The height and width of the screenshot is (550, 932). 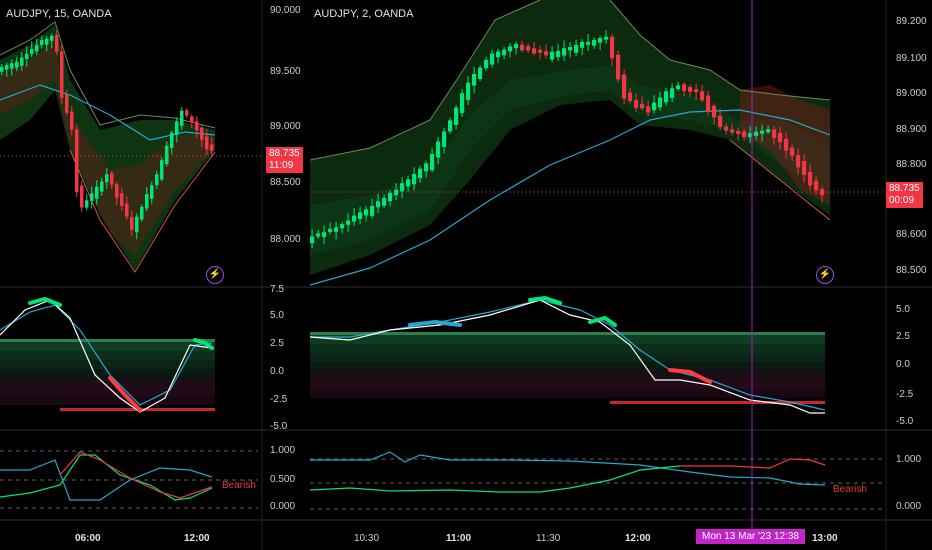 What do you see at coordinates (459, 538) in the screenshot?
I see `right-time-tick: 11:00` at bounding box center [459, 538].